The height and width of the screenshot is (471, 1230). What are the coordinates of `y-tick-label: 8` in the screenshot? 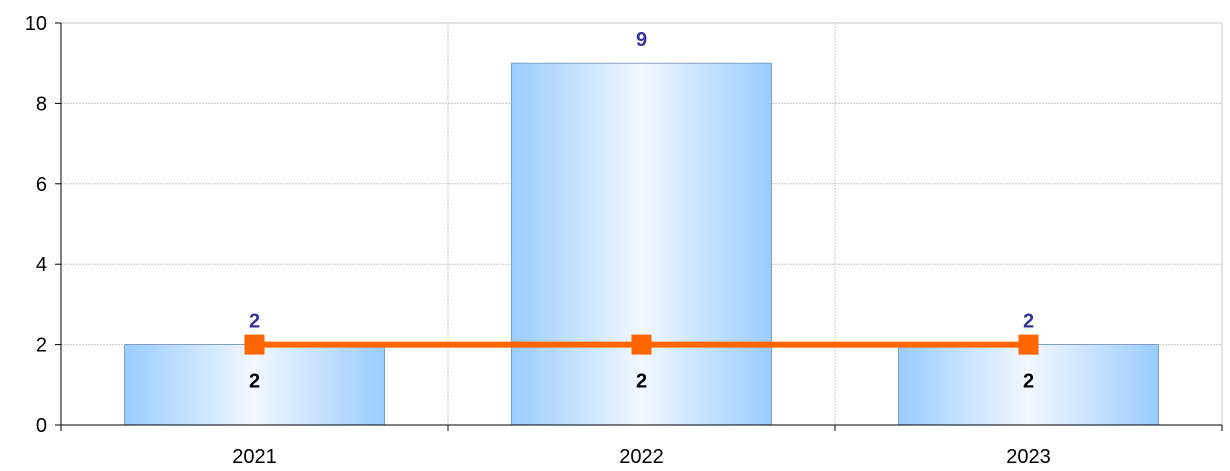 It's located at (41, 104).